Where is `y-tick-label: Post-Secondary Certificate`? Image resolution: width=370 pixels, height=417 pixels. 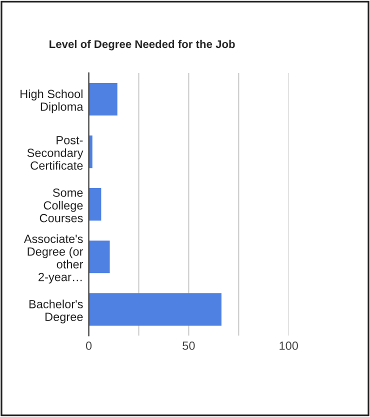 y-tick-label: Post-Secondary Certificate is located at coordinates (55, 153).